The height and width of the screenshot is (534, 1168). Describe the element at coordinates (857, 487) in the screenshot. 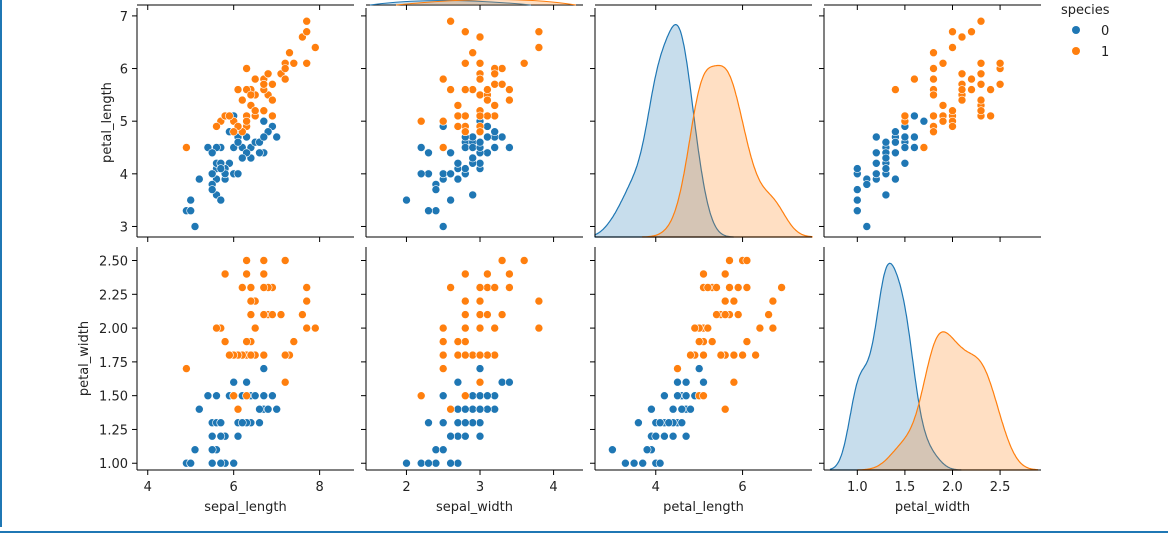

I see `x-tick-label-petal_width: 1.0` at that location.